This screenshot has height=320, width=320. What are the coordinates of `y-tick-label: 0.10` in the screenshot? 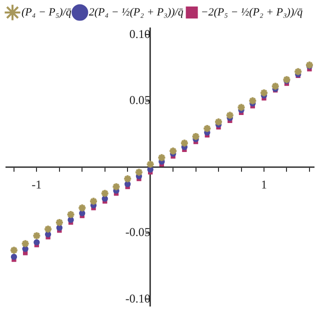 It's located at (139, 33).